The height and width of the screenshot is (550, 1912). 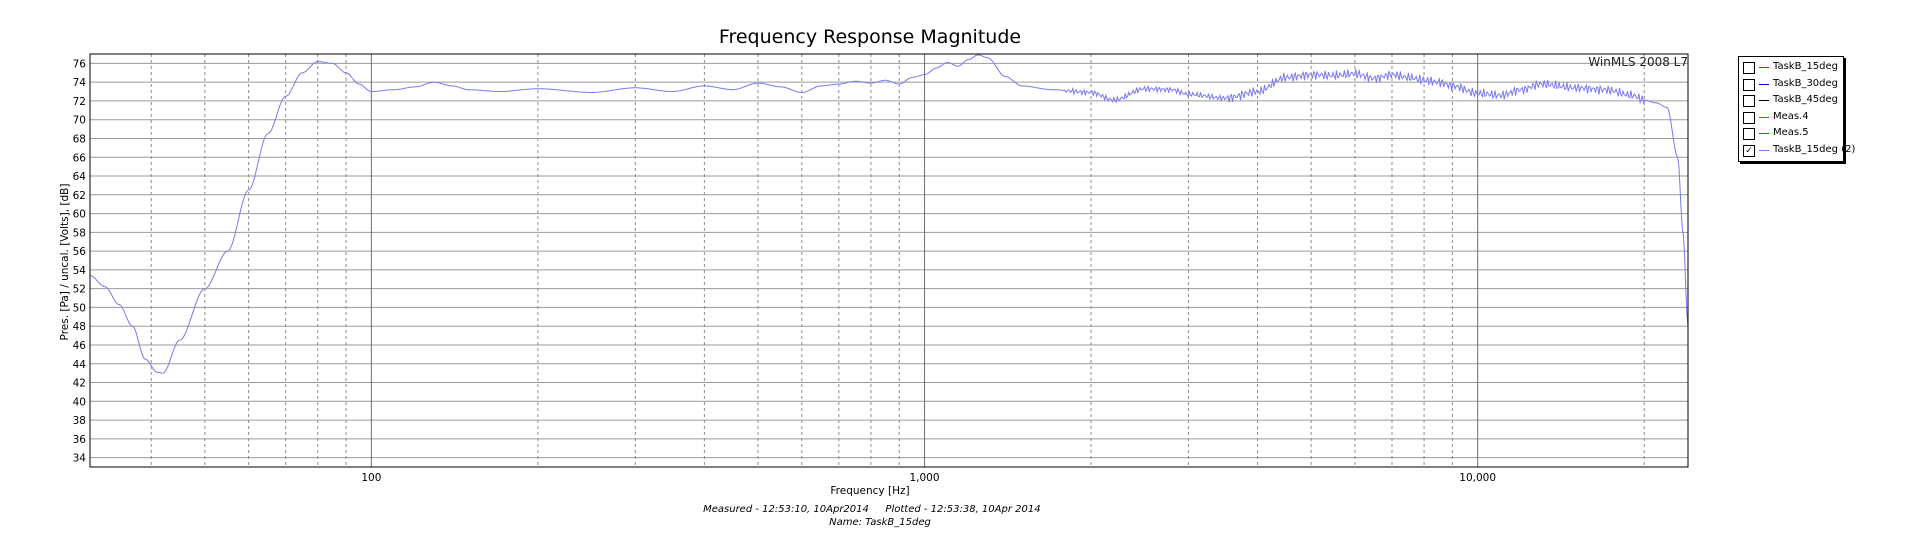 I want to click on legend-label: TaskB_45deg, so click(x=1806, y=99).